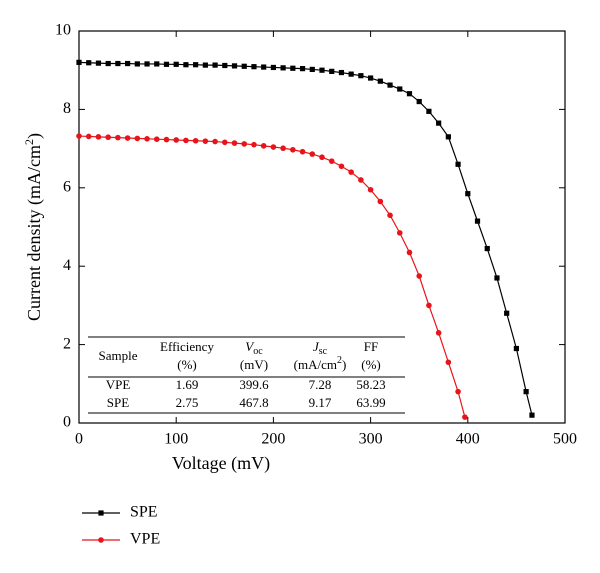 Image resolution: width=600 pixels, height=573 pixels. What do you see at coordinates (67, 108) in the screenshot?
I see `y-tick-label: 8` at bounding box center [67, 108].